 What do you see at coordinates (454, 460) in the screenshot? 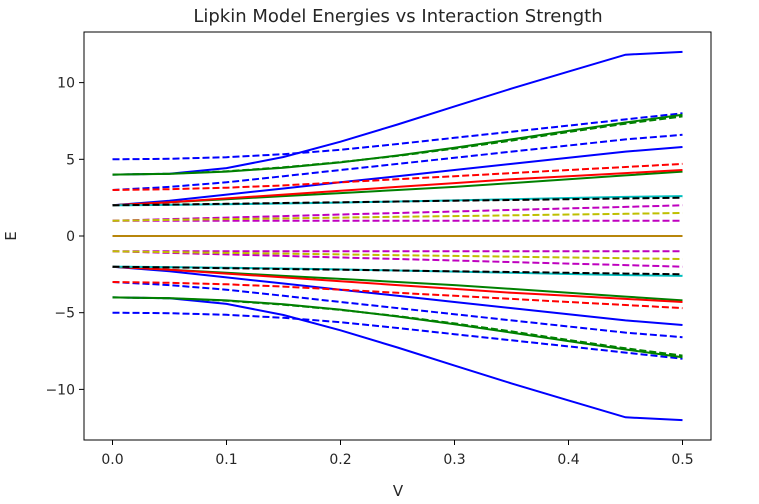
I see `x-tick-label: 0.3` at bounding box center [454, 460].